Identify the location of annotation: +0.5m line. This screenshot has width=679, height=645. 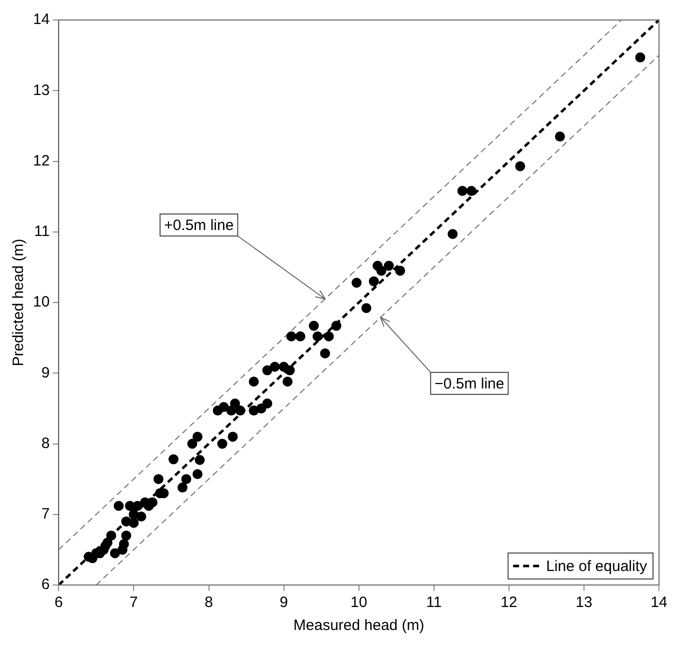
(199, 225).